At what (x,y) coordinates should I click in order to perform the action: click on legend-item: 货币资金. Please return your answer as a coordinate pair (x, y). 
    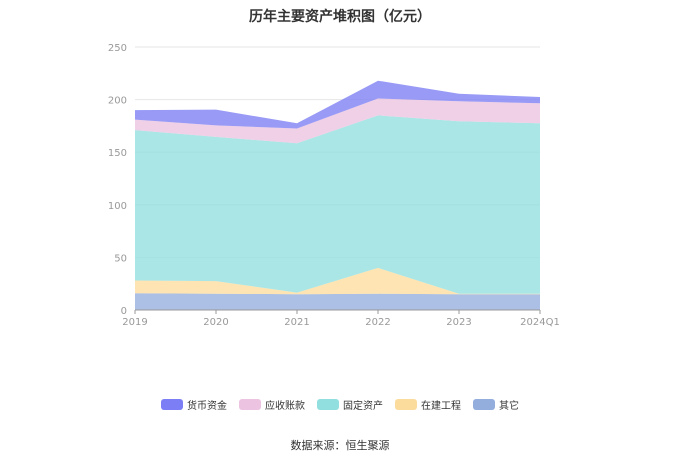
    Looking at the image, I should click on (194, 404).